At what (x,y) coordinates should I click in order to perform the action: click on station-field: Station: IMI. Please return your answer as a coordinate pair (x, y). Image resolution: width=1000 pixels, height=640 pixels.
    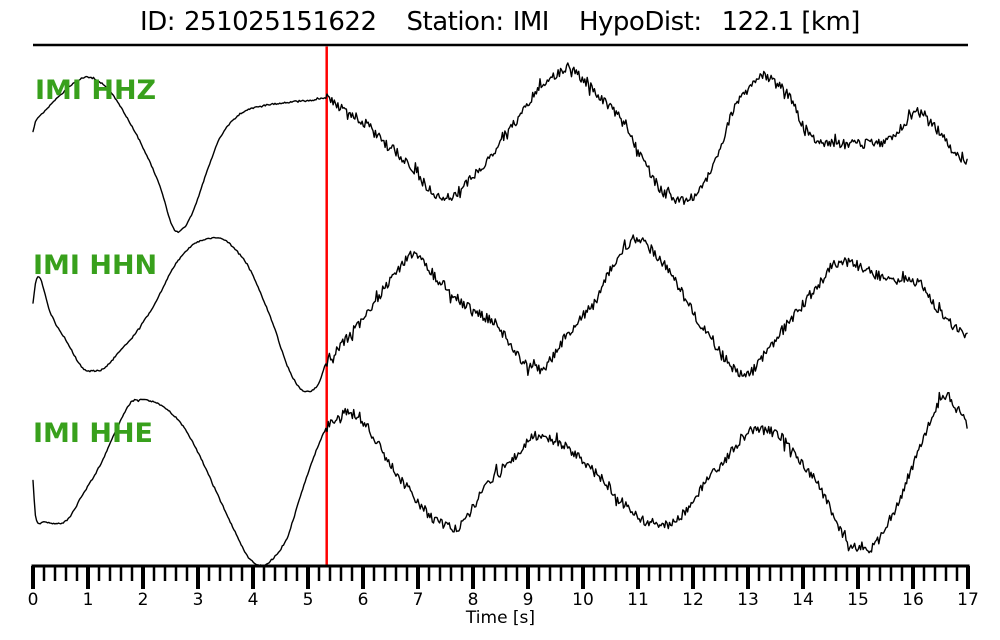
    Looking at the image, I should click on (478, 22).